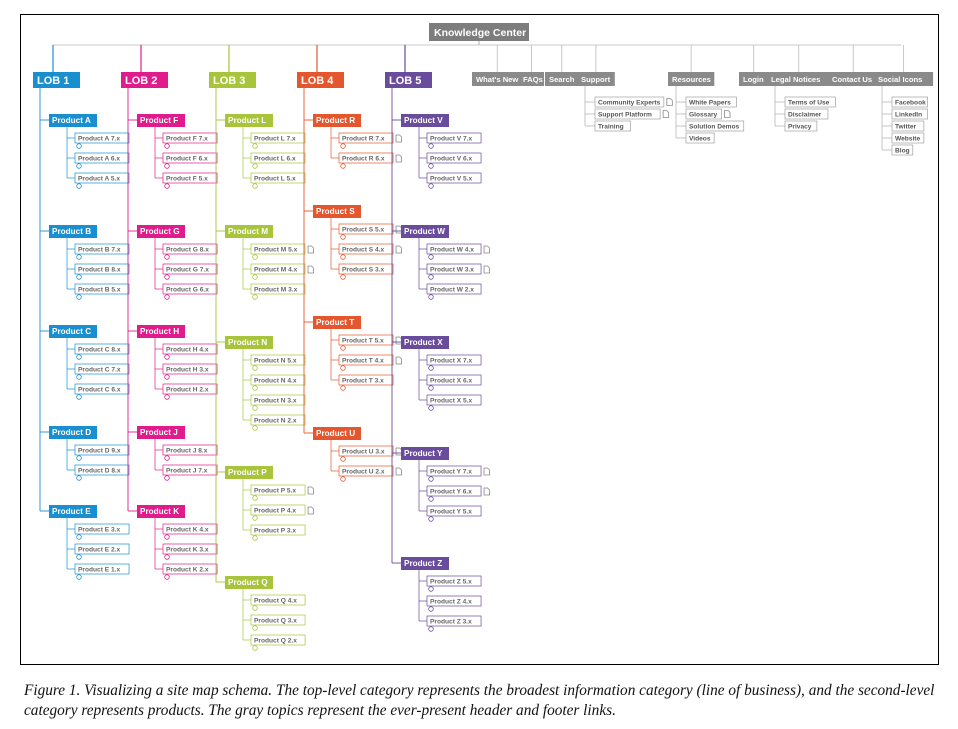  I want to click on sublink-node-community-experts, so click(629, 102).